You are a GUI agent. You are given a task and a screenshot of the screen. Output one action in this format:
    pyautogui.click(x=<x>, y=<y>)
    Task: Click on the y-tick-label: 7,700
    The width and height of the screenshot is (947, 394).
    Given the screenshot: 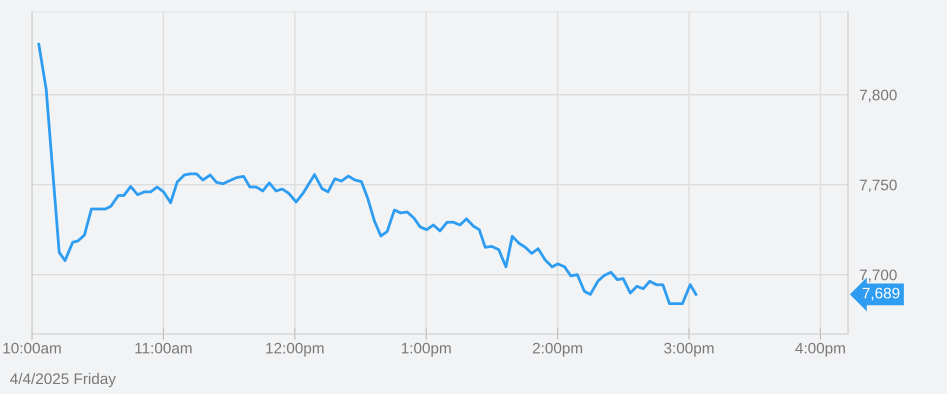 What is the action you would take?
    pyautogui.click(x=878, y=276)
    